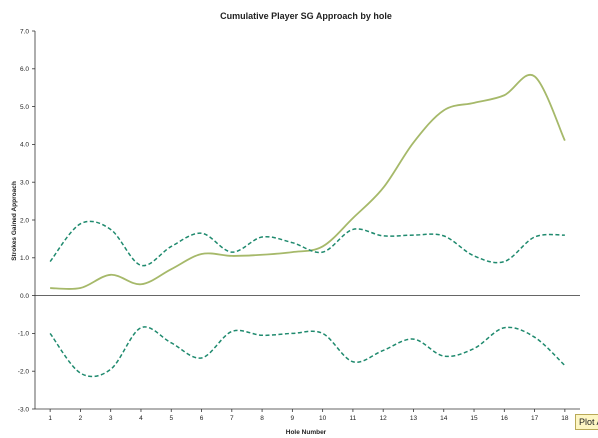 Image resolution: width=598 pixels, height=438 pixels. I want to click on x-tick-label: 9, so click(293, 418).